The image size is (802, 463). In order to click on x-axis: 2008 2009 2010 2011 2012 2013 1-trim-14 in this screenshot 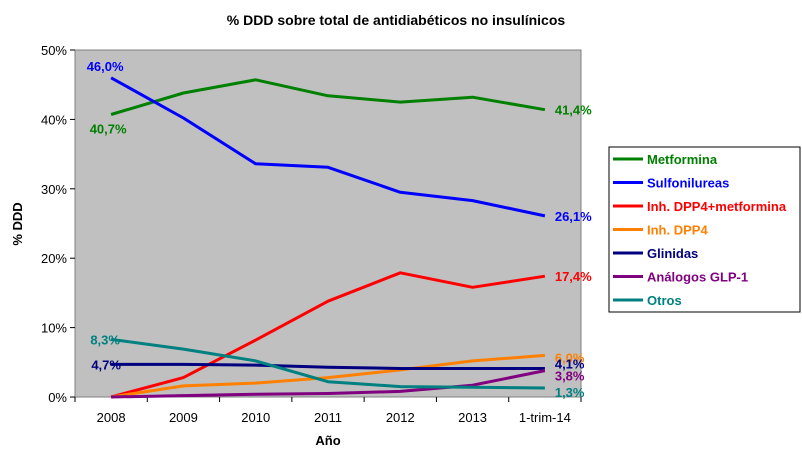, I will do `click(328, 411)`.